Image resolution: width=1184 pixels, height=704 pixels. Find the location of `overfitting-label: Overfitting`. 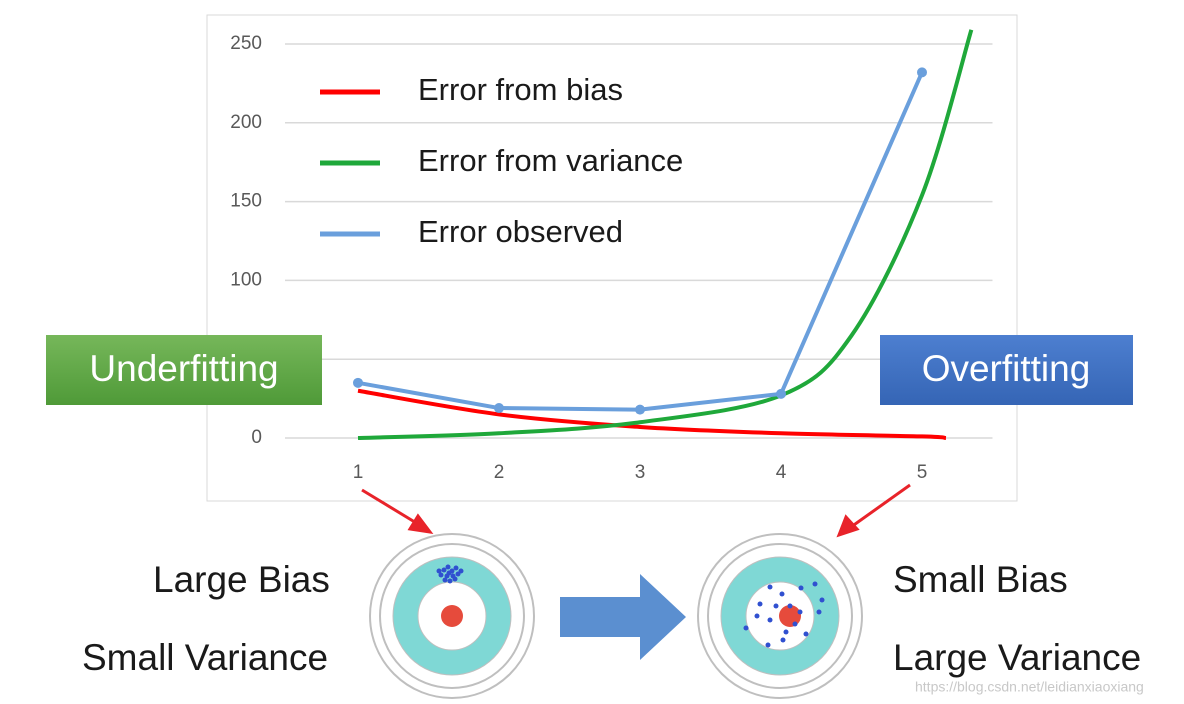

overfitting-label: Overfitting is located at coordinates (1006, 368).